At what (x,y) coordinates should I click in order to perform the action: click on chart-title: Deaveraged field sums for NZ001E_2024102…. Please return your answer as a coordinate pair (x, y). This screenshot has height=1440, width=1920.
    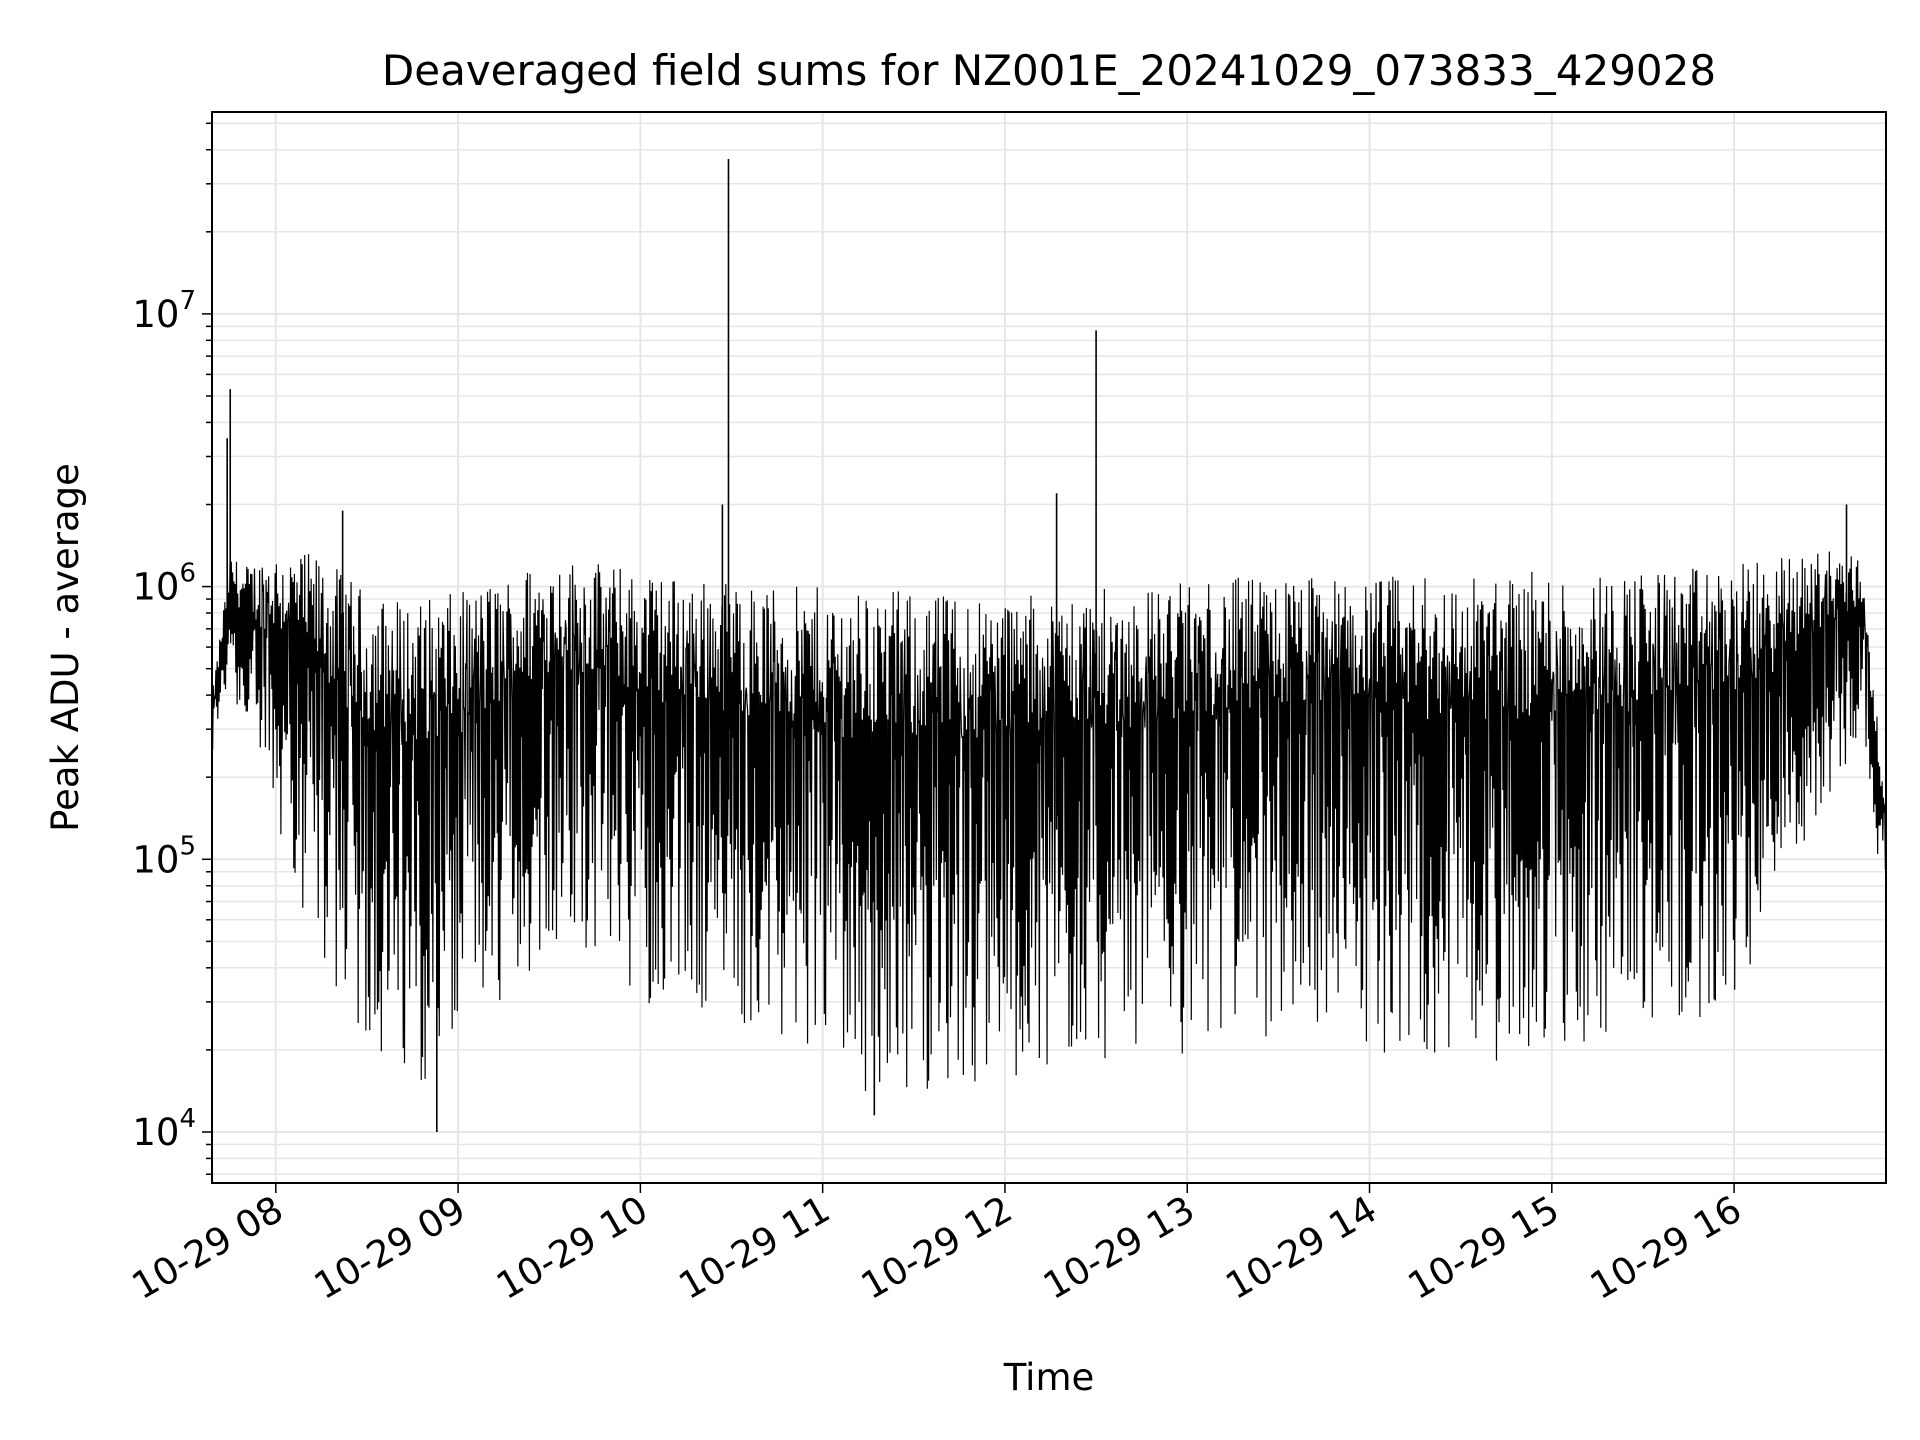
    Looking at the image, I should click on (1049, 70).